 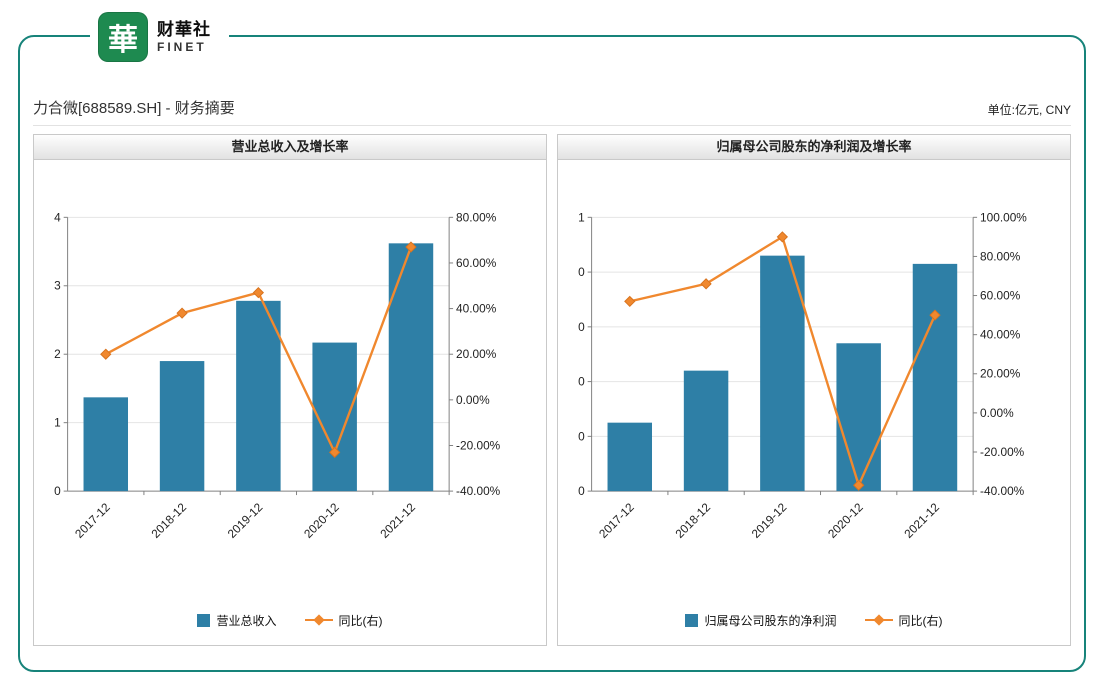 What do you see at coordinates (290, 627) in the screenshot?
I see `revenue-chart-legend: 营业总收入 同比(右)` at bounding box center [290, 627].